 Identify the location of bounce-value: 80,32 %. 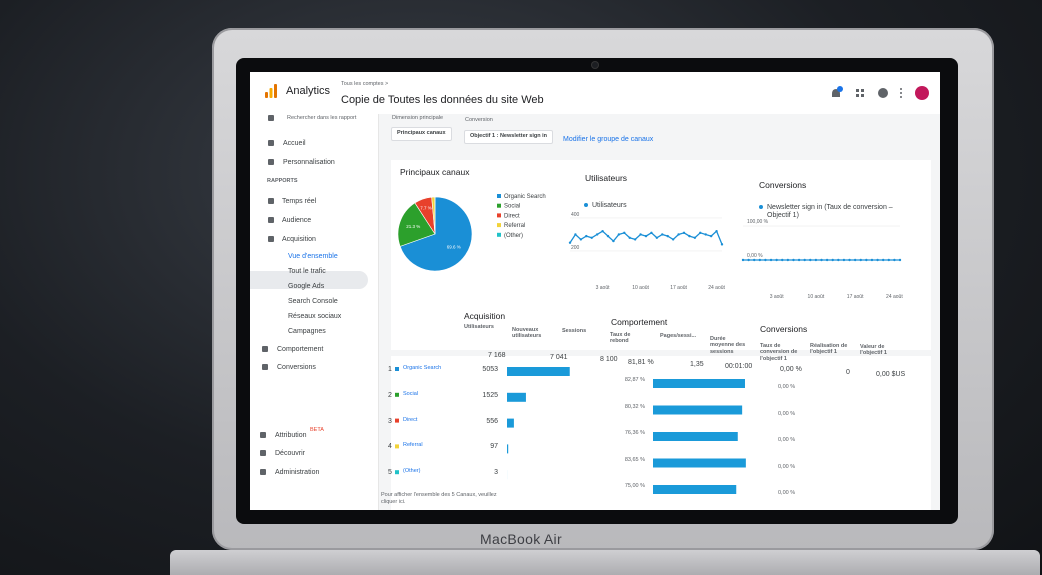
(634, 406).